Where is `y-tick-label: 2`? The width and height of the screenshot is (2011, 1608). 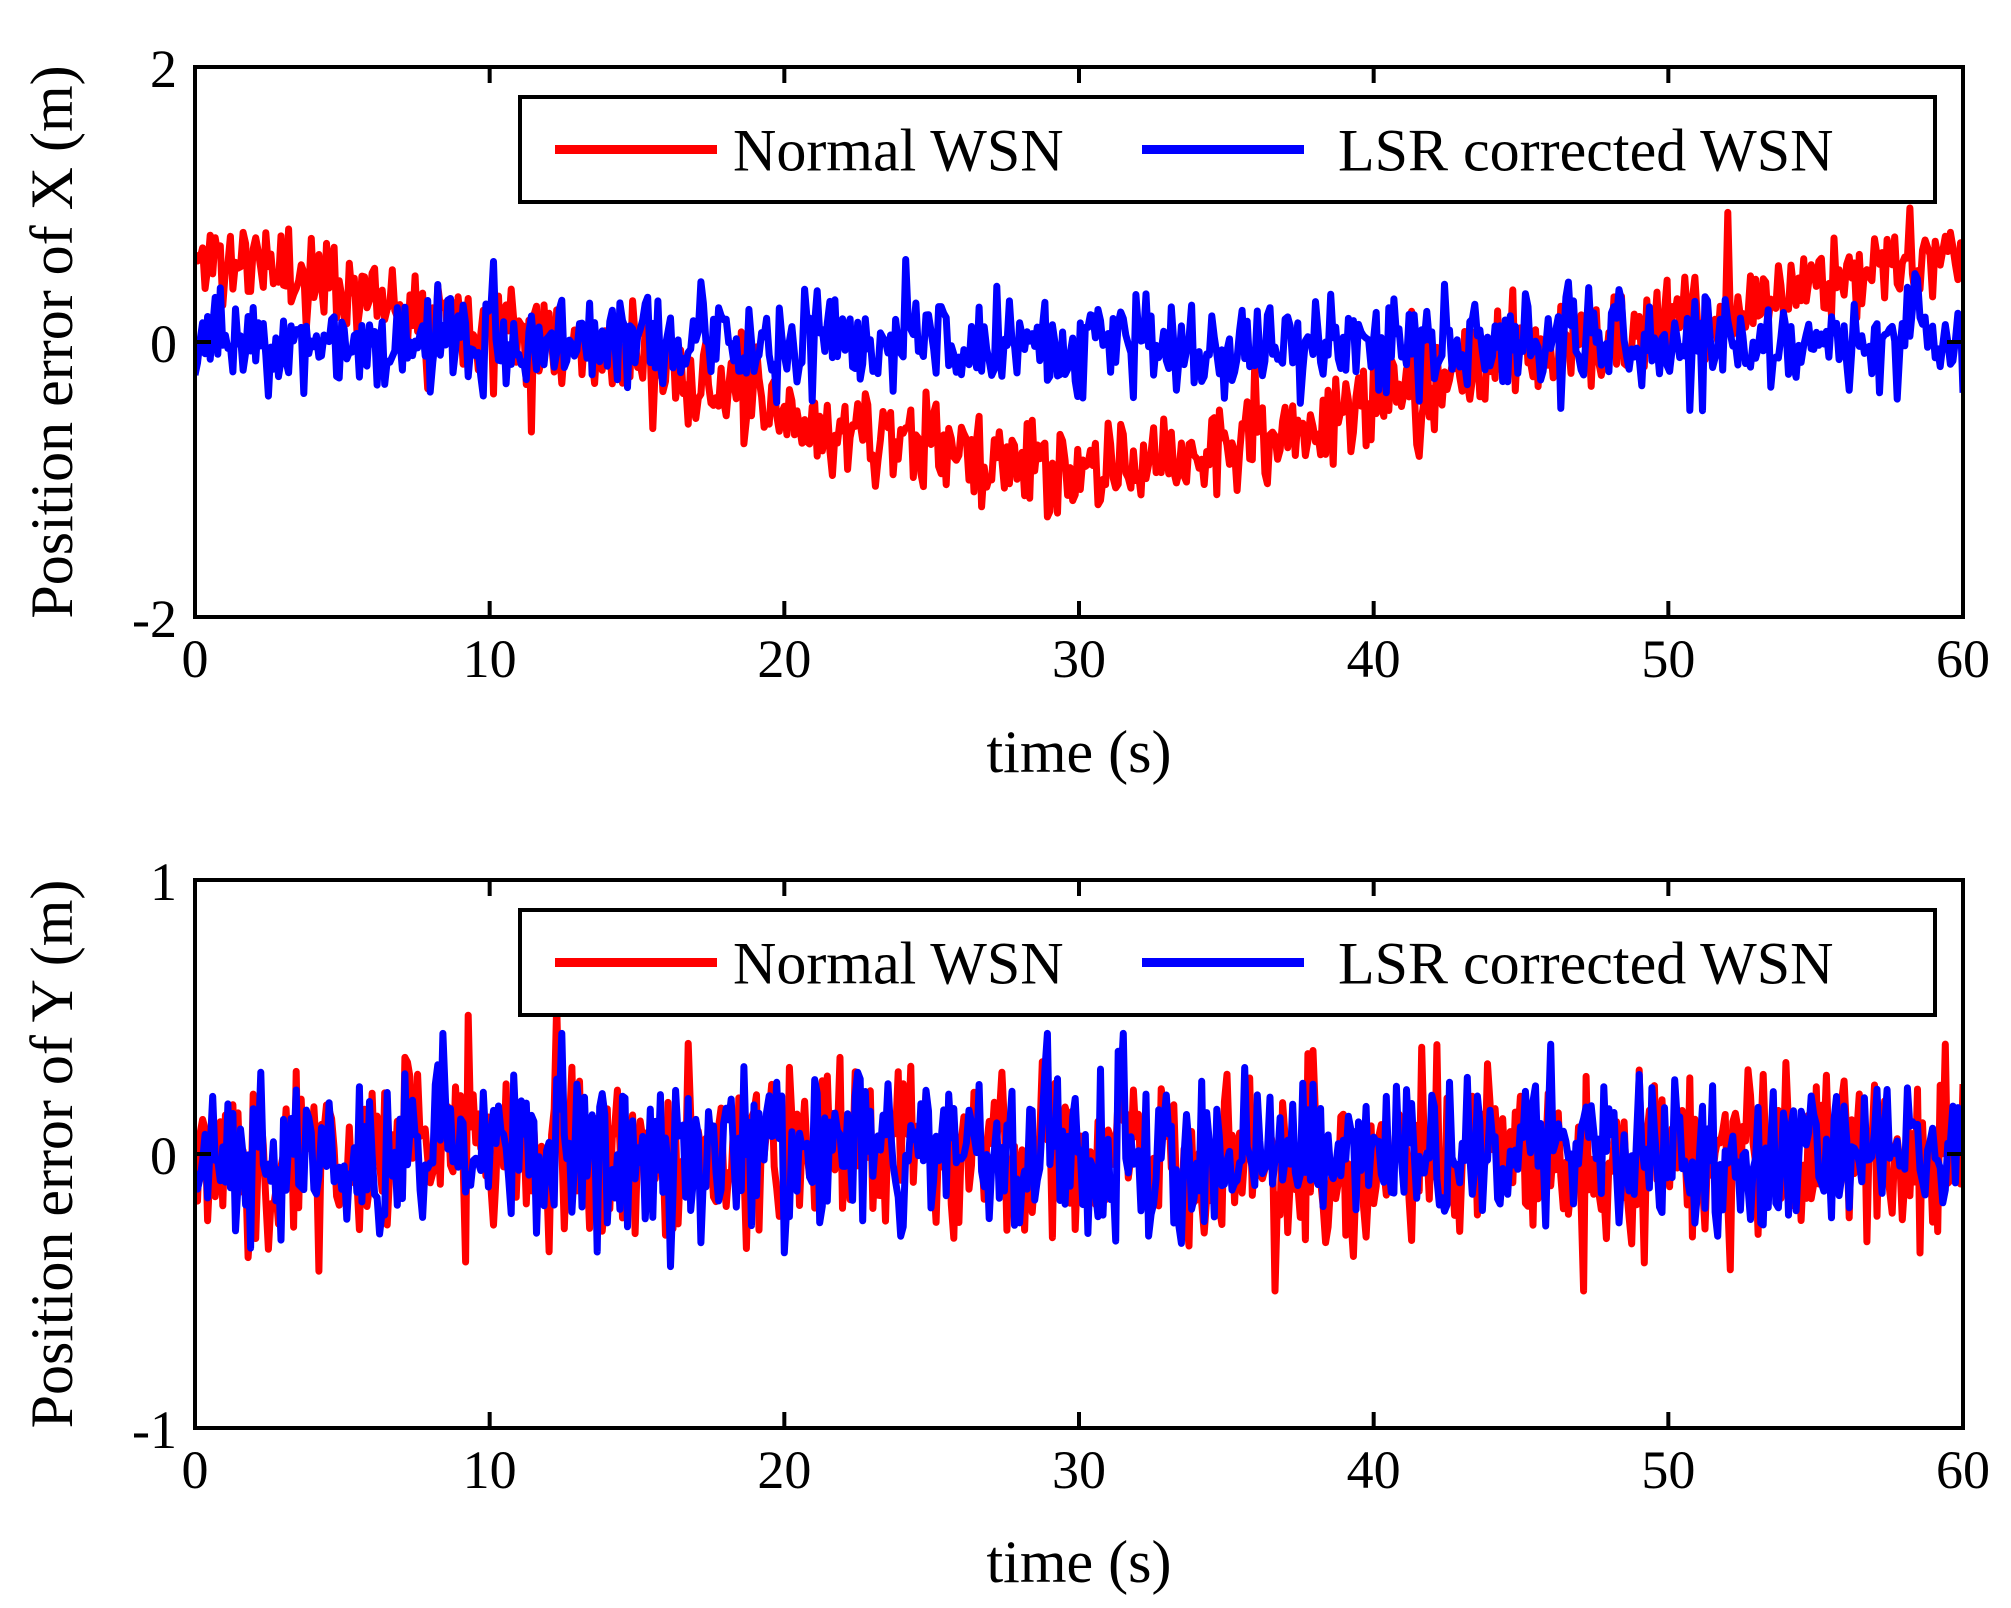
y-tick-label: 2 is located at coordinates (163, 69).